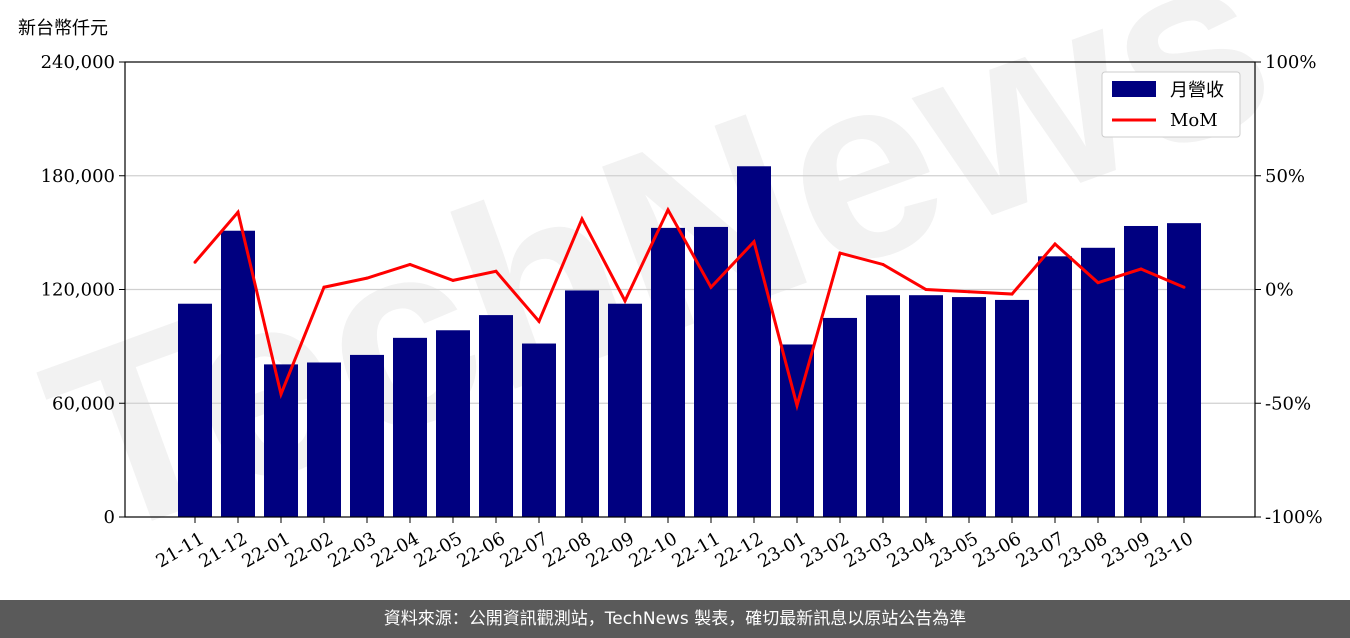 The height and width of the screenshot is (638, 1350). What do you see at coordinates (78, 290) in the screenshot?
I see `y-tick-label: 120,000` at bounding box center [78, 290].